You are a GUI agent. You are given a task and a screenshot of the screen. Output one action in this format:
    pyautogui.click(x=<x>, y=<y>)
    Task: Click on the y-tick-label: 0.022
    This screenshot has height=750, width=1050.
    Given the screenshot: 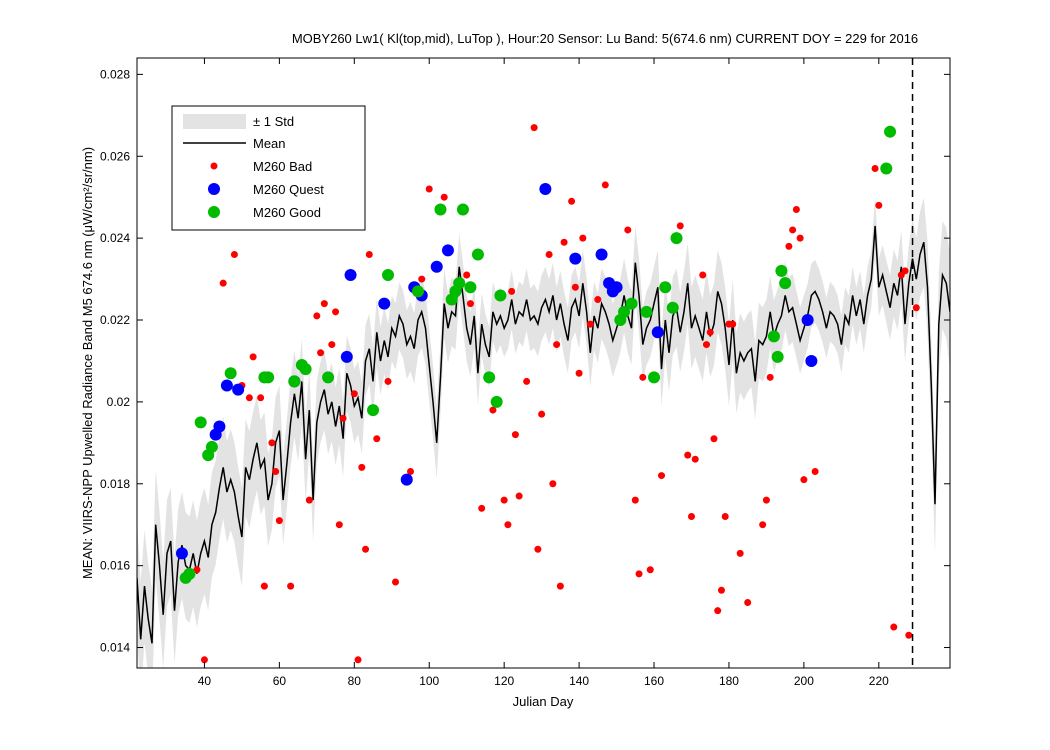 What is the action you would take?
    pyautogui.click(x=115, y=320)
    